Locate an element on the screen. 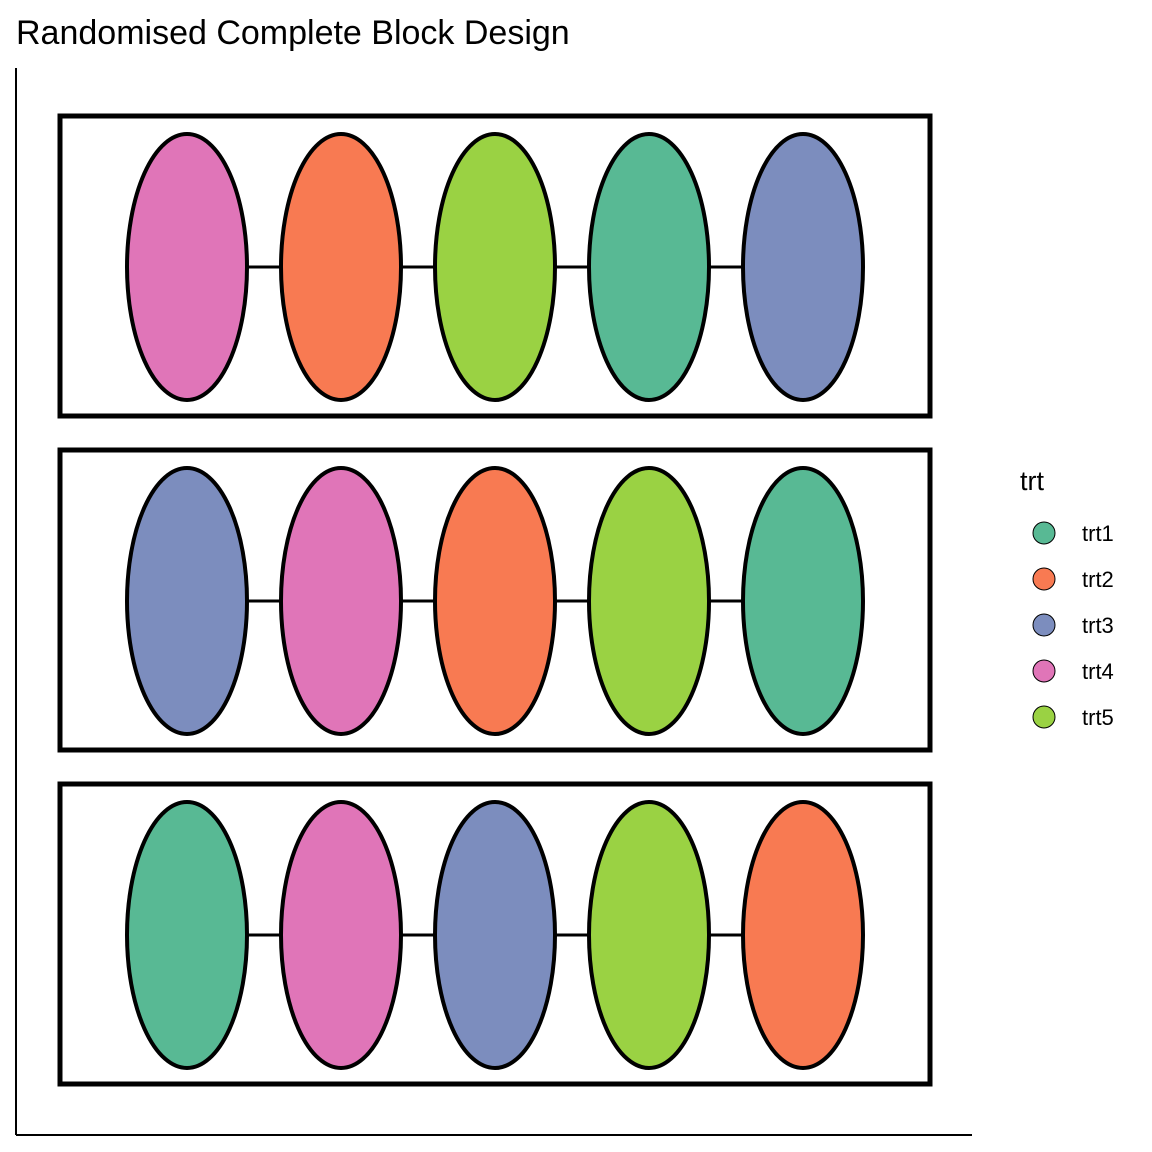 Image resolution: width=1152 pixels, height=1152 pixels. legend-label-trt2: trt2 is located at coordinates (1098, 579).